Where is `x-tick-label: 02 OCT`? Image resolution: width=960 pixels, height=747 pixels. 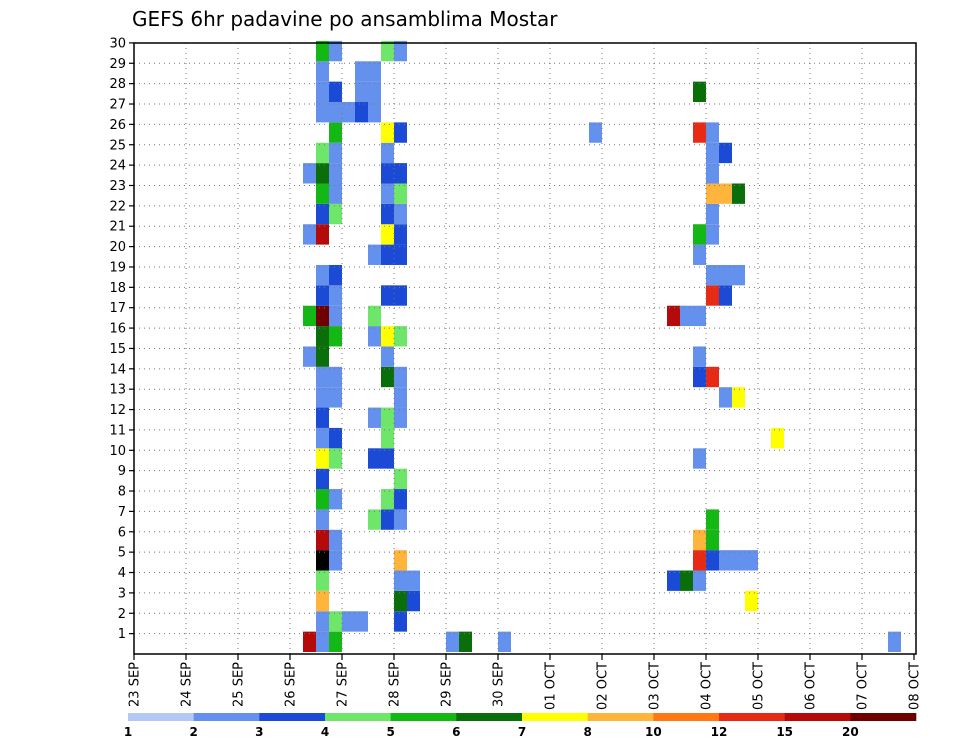 x-tick-label: 02 OCT is located at coordinates (603, 686).